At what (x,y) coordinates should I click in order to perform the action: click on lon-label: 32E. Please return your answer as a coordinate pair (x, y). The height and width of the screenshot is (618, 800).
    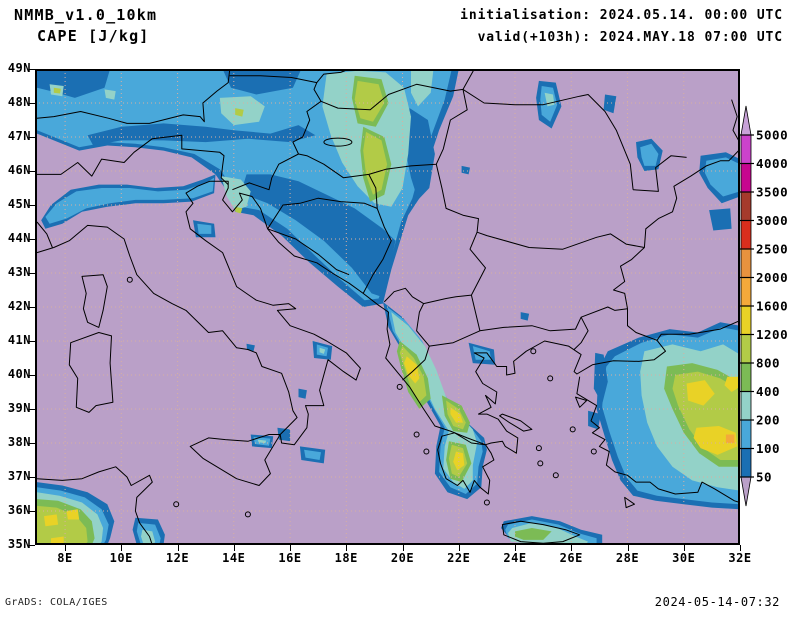
    Looking at the image, I should click on (740, 558).